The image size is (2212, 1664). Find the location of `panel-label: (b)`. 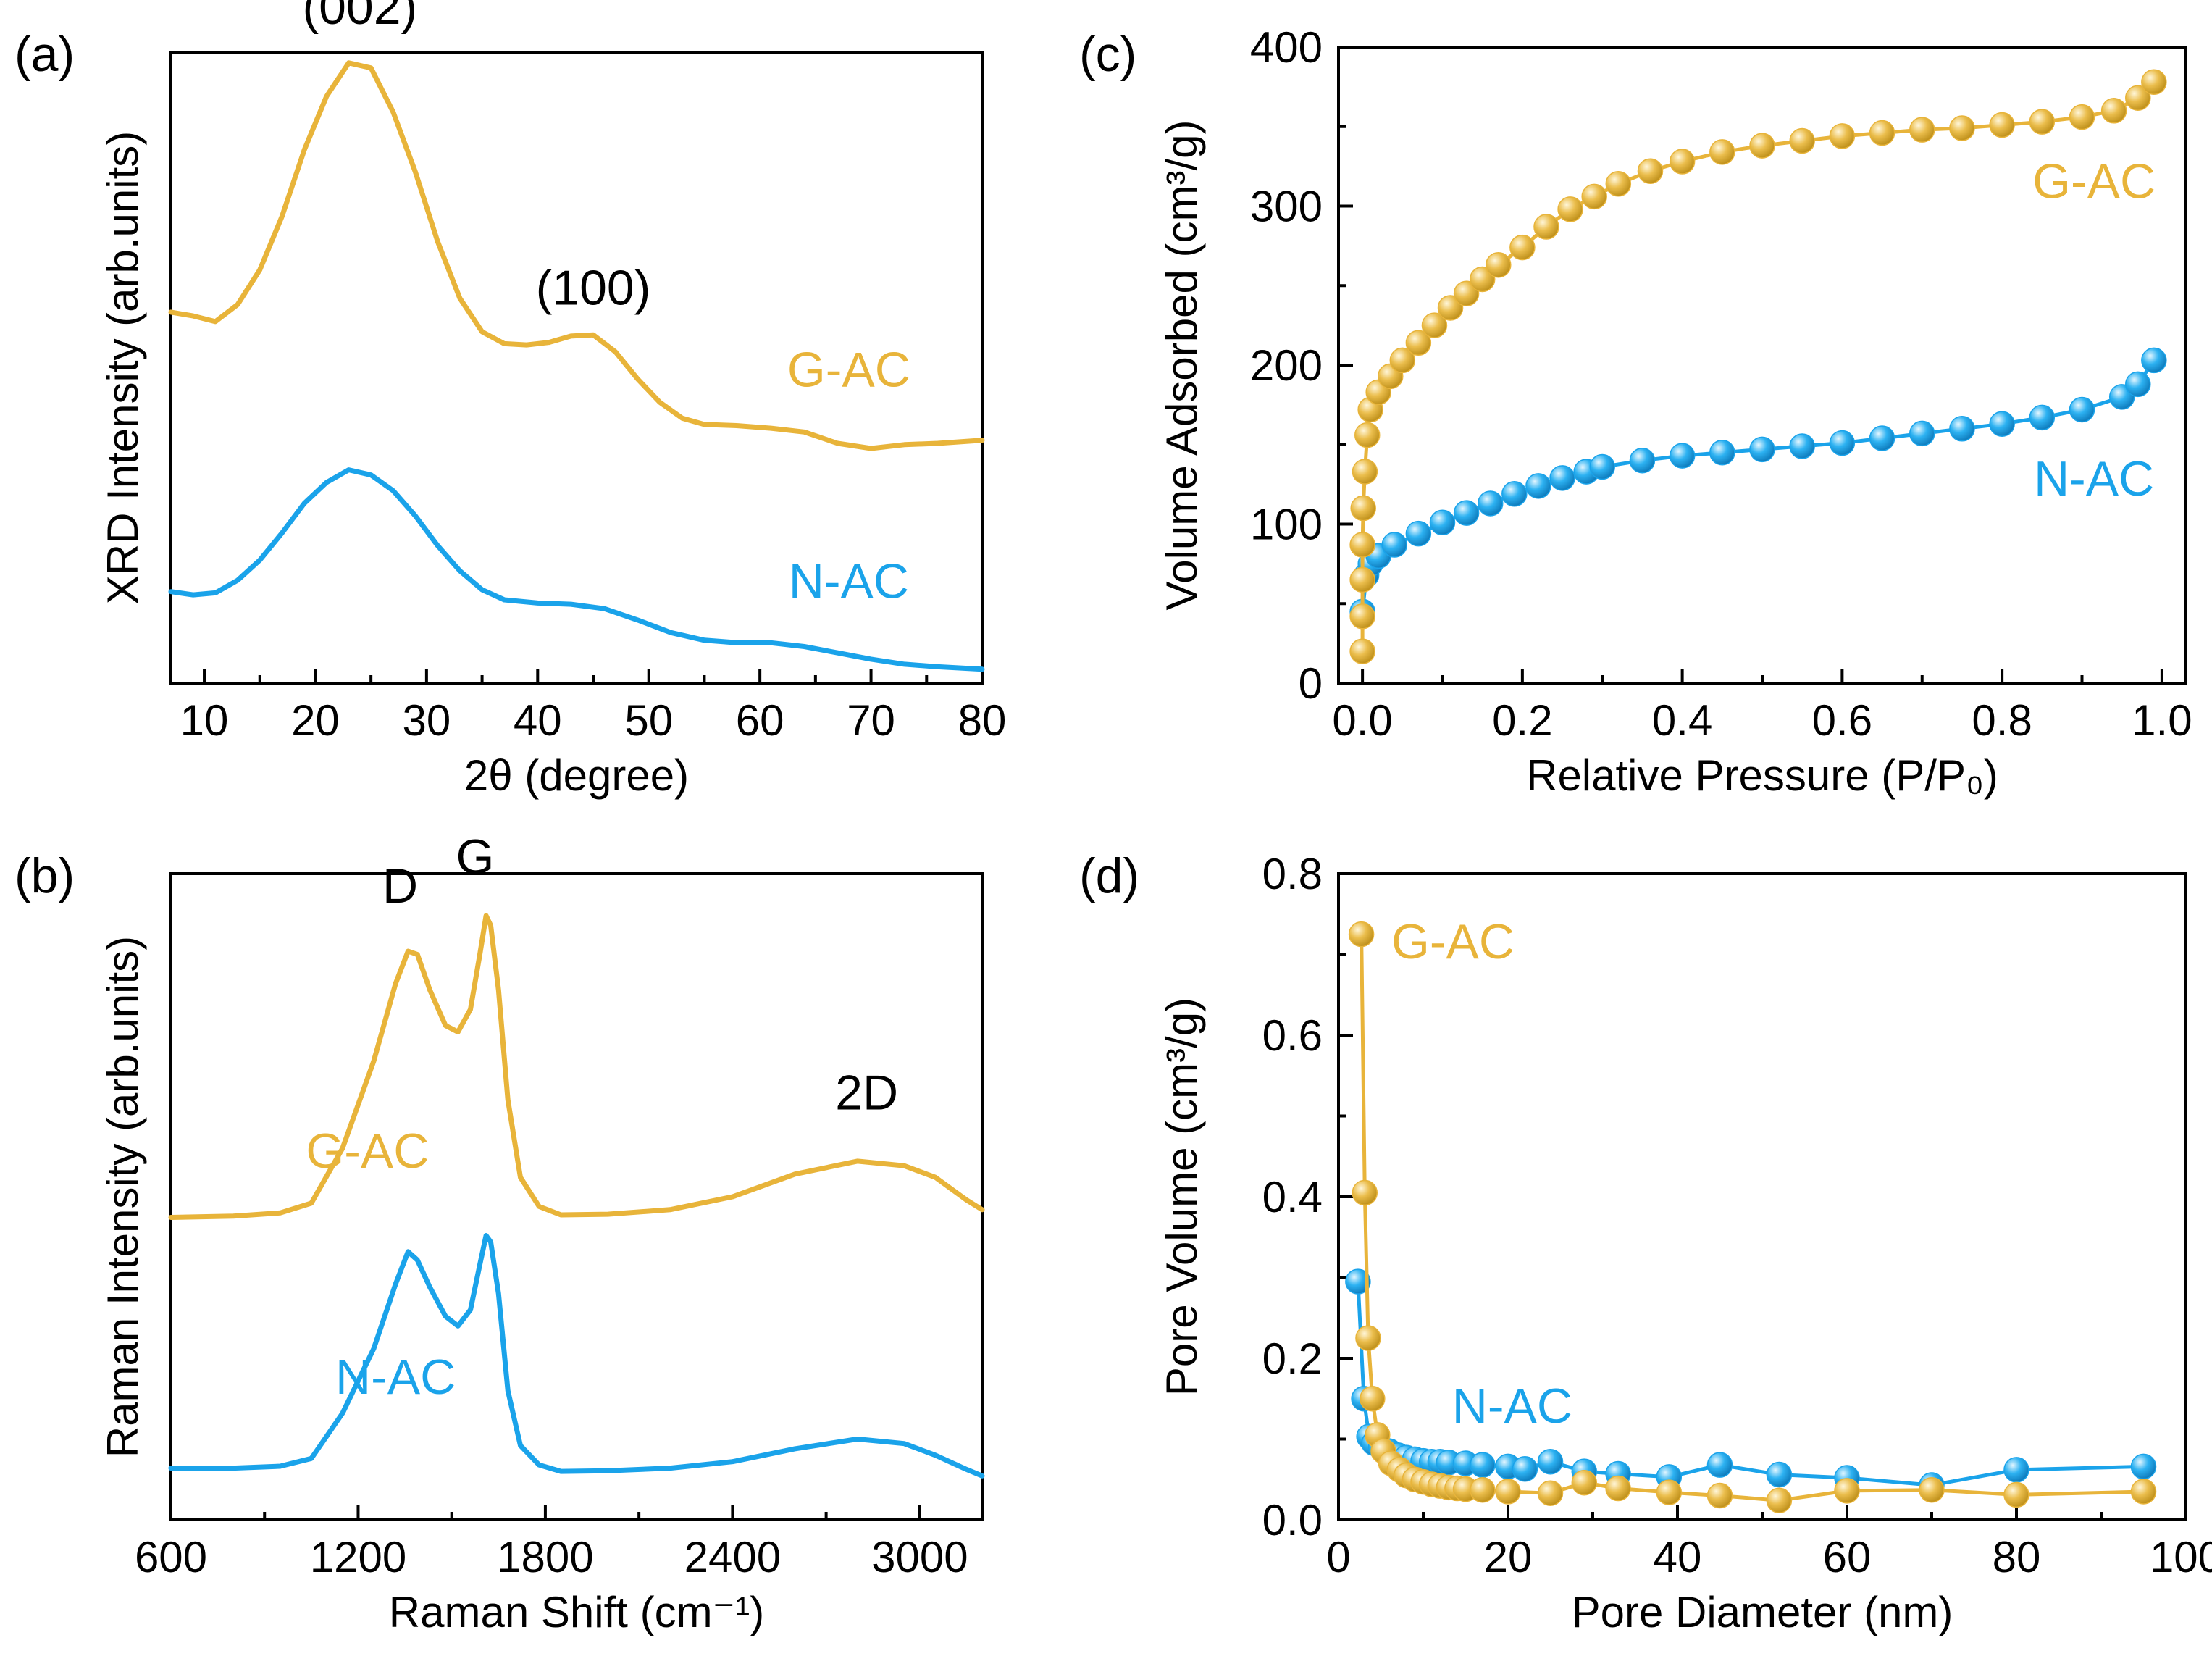

panel-label: (b) is located at coordinates (44, 875).